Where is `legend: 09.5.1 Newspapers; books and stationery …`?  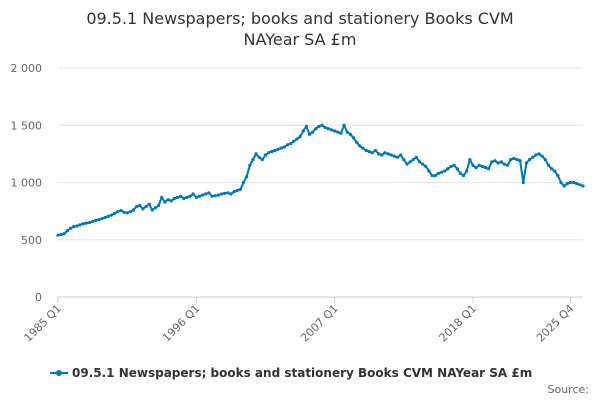
legend: 09.5.1 Newspapers; books and stationery … is located at coordinates (291, 373).